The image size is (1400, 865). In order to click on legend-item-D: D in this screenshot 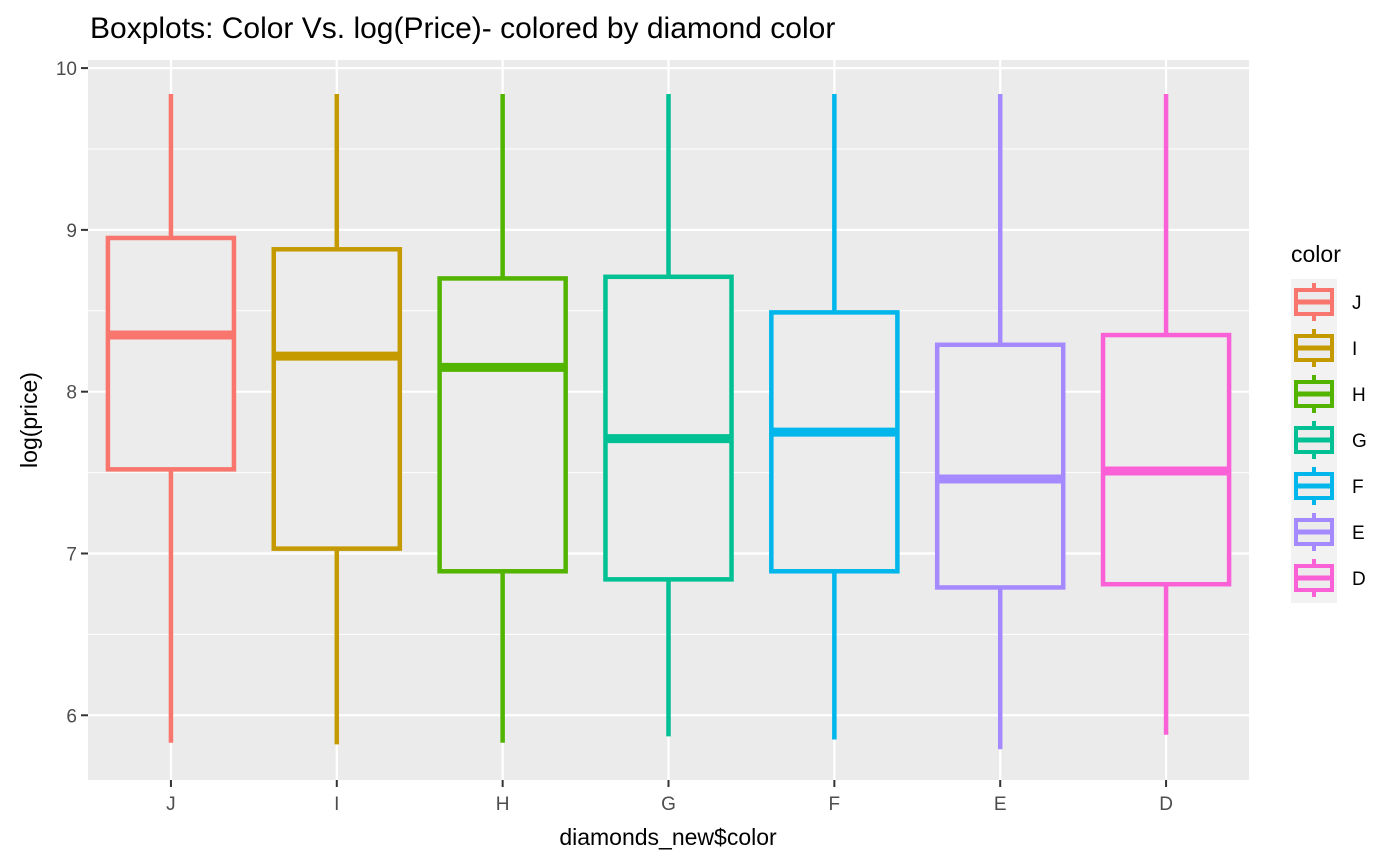, I will do `click(1330, 578)`.